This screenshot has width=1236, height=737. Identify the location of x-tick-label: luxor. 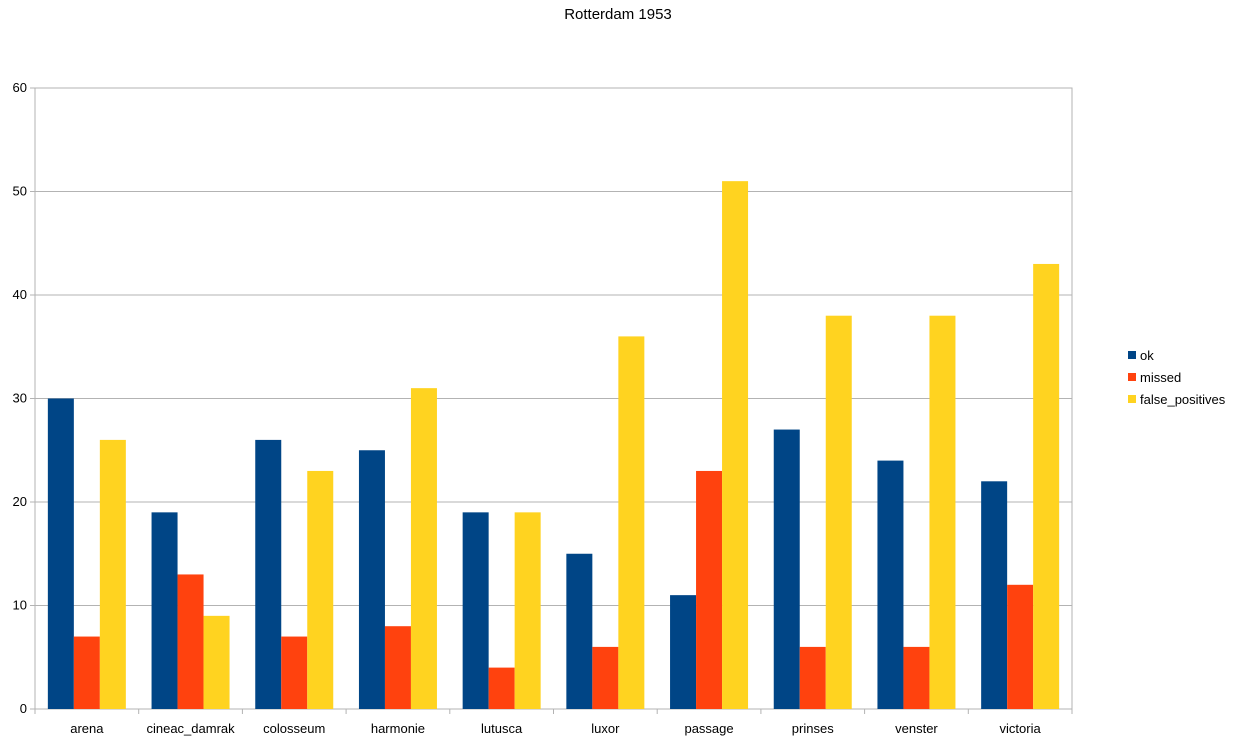
(605, 728).